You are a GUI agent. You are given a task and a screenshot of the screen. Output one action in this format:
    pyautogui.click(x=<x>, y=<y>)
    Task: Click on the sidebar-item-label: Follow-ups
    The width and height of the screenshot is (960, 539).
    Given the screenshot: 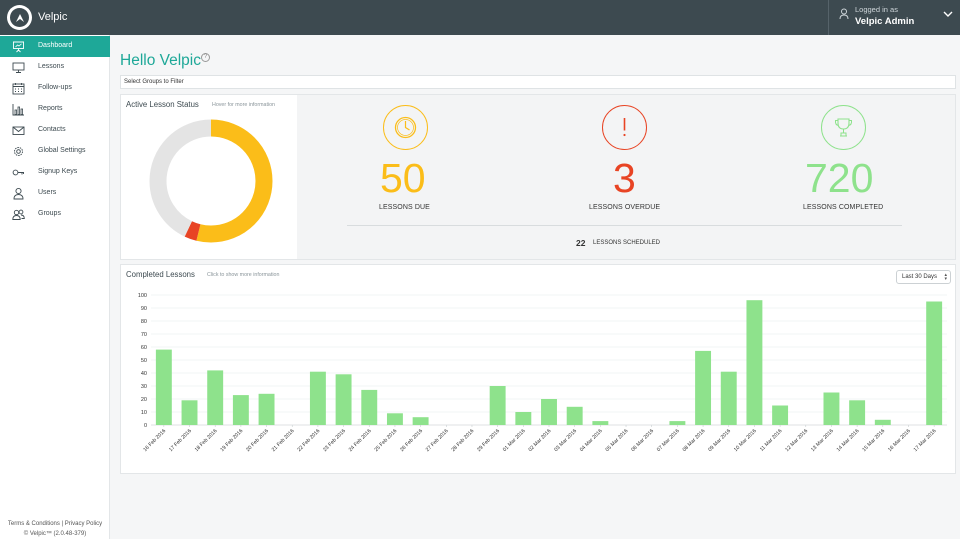 What is the action you would take?
    pyautogui.click(x=55, y=87)
    